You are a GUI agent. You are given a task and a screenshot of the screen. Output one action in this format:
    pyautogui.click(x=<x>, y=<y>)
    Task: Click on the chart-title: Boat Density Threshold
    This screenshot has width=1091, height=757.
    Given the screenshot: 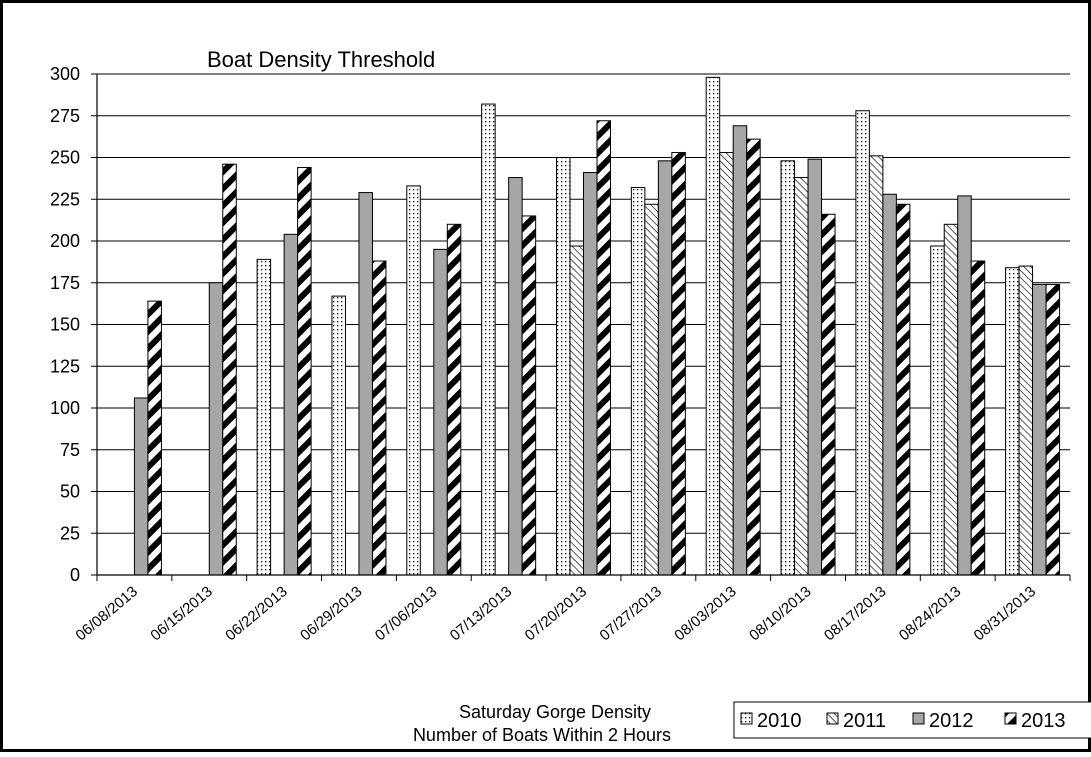 What is the action you would take?
    pyautogui.click(x=321, y=59)
    